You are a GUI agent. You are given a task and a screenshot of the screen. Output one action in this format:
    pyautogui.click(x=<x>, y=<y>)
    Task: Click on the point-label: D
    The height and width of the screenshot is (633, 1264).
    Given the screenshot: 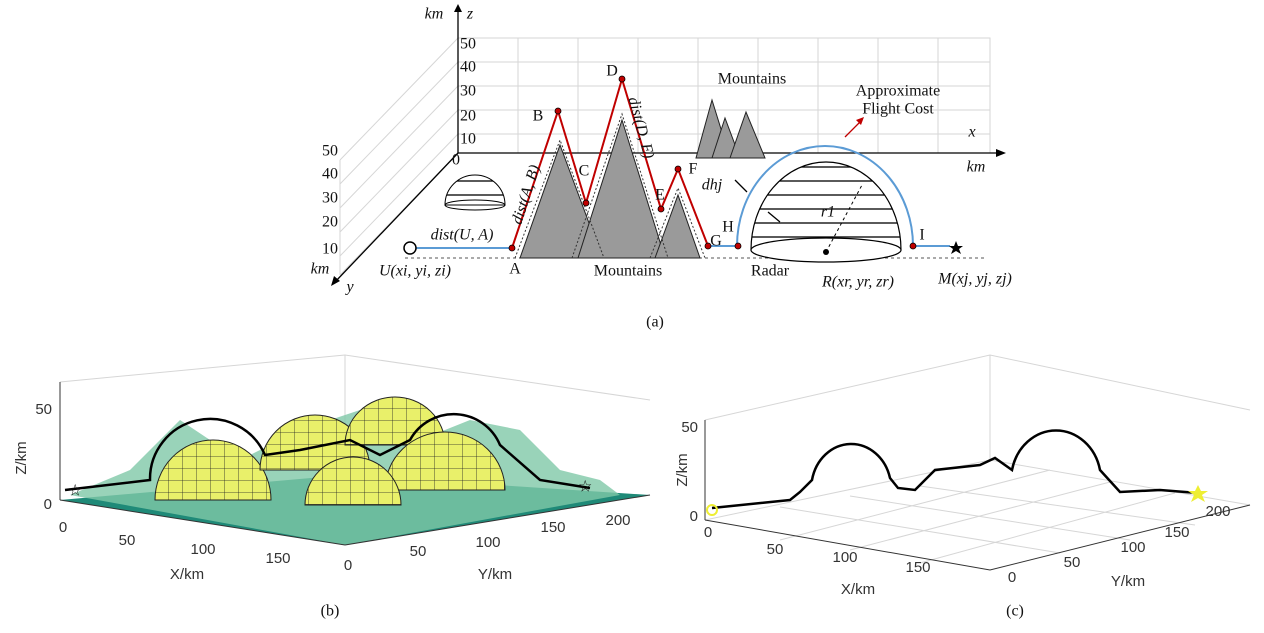 What is the action you would take?
    pyautogui.click(x=612, y=71)
    